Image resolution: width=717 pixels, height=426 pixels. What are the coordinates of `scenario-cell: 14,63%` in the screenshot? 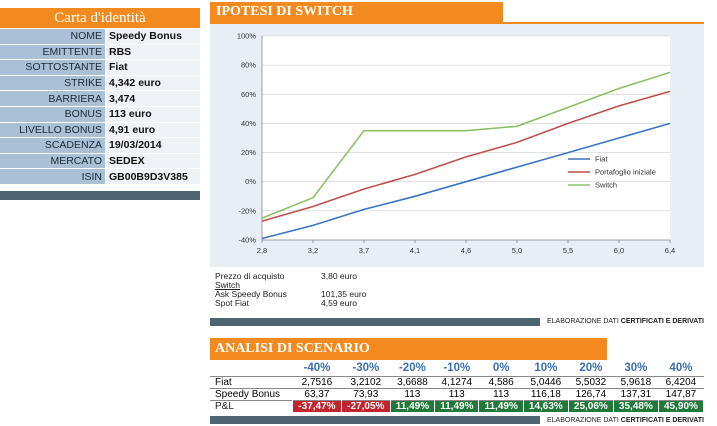 It's located at (546, 406).